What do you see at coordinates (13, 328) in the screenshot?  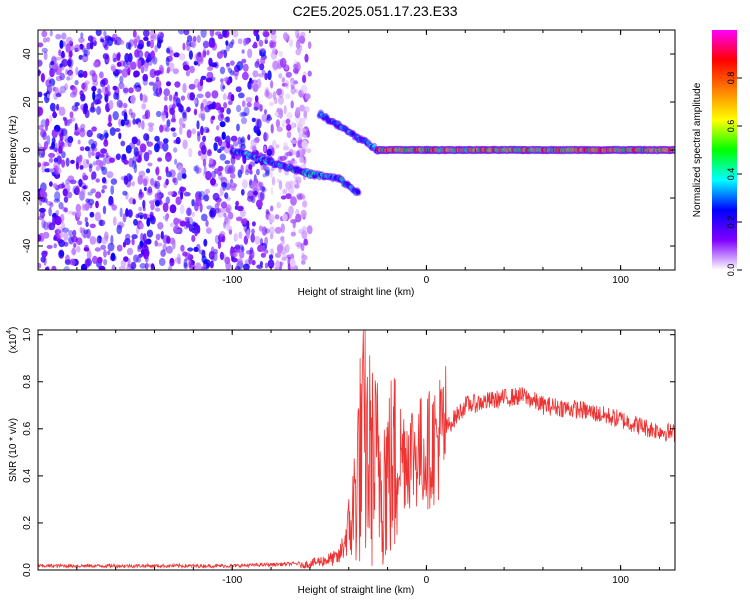 I see `snr-multiplier-close: )` at bounding box center [13, 328].